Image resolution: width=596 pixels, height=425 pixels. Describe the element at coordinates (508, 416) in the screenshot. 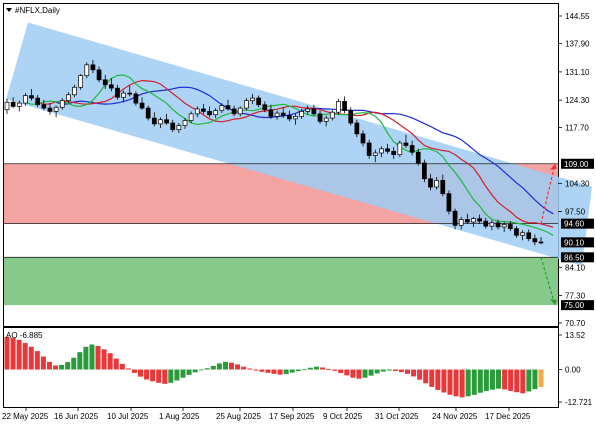

I see `date-tick-label: 17 Dec 2025` at that location.